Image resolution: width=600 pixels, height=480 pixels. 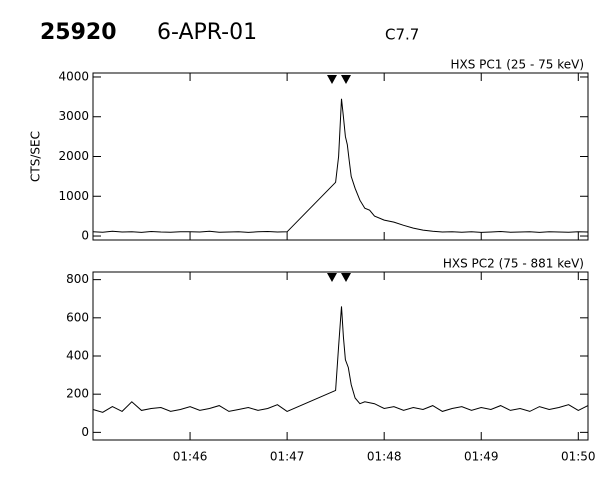 I want to click on y-tick-label: 2000, so click(x=73, y=156).